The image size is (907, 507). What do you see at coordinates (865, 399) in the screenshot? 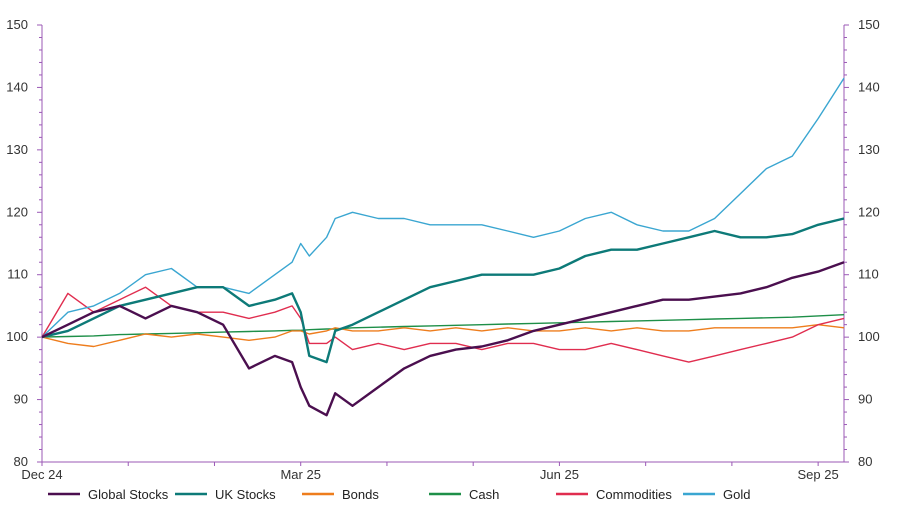
I see `right-y-tick-label: 90` at bounding box center [865, 399].